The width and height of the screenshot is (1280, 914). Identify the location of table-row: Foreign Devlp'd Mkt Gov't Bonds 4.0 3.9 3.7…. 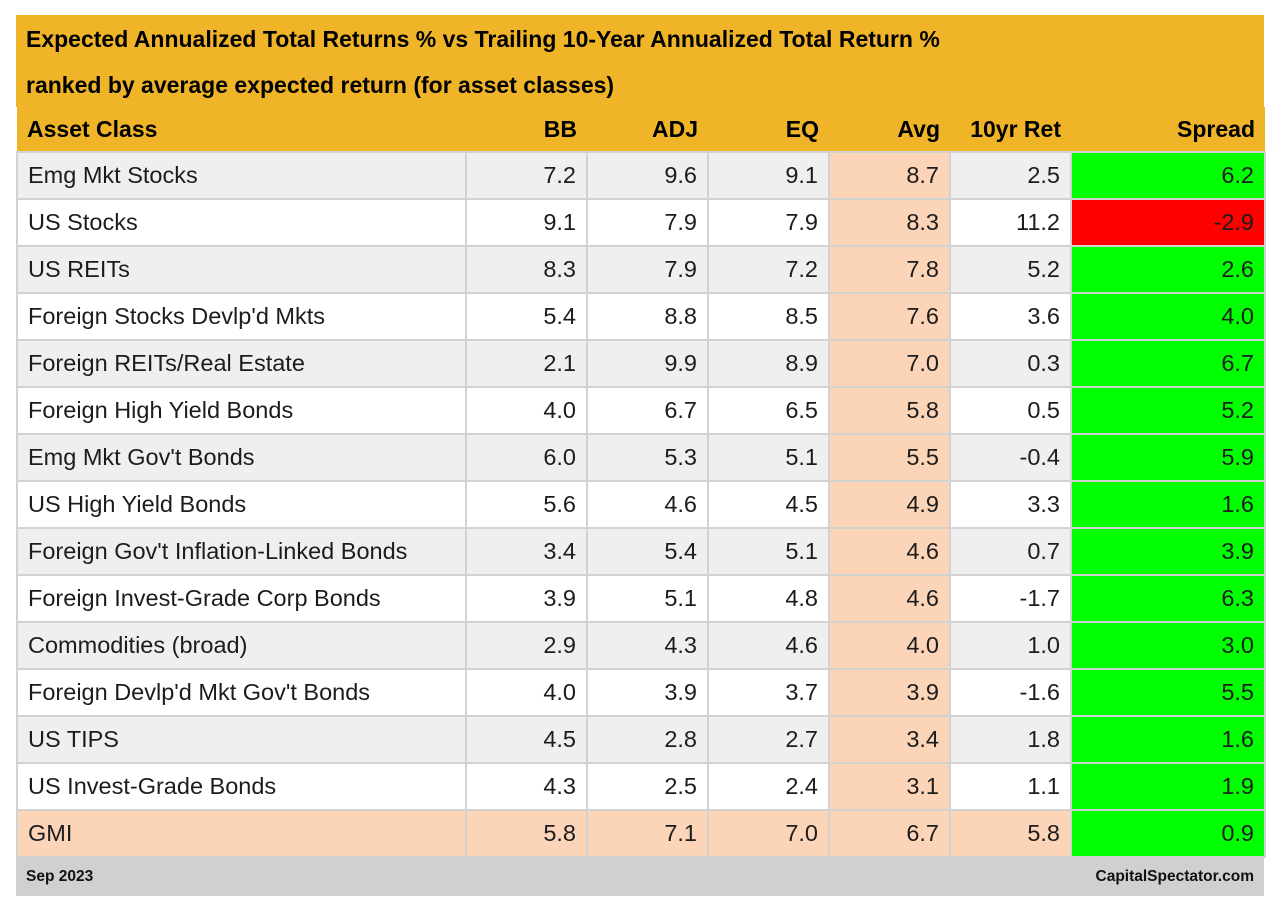
(641, 692).